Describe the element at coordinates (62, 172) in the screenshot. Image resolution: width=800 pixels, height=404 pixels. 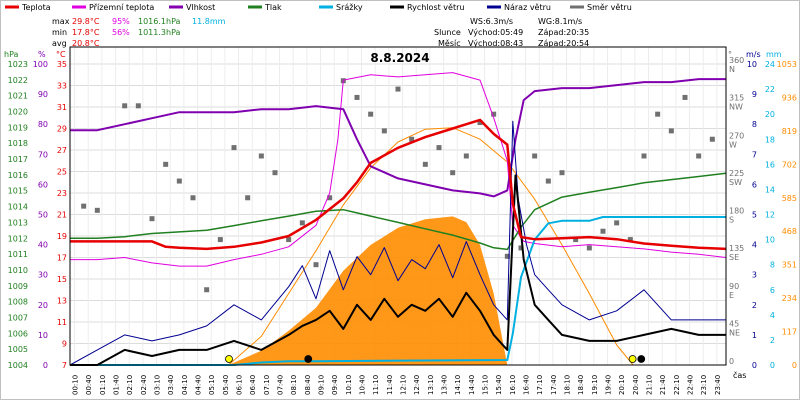
I see `c-tick: 25` at that location.